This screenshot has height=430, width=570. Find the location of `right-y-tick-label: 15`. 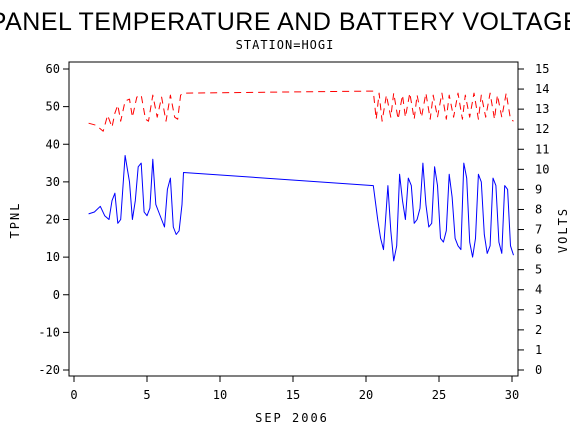

right-y-tick-label: 15 is located at coordinates (542, 69).